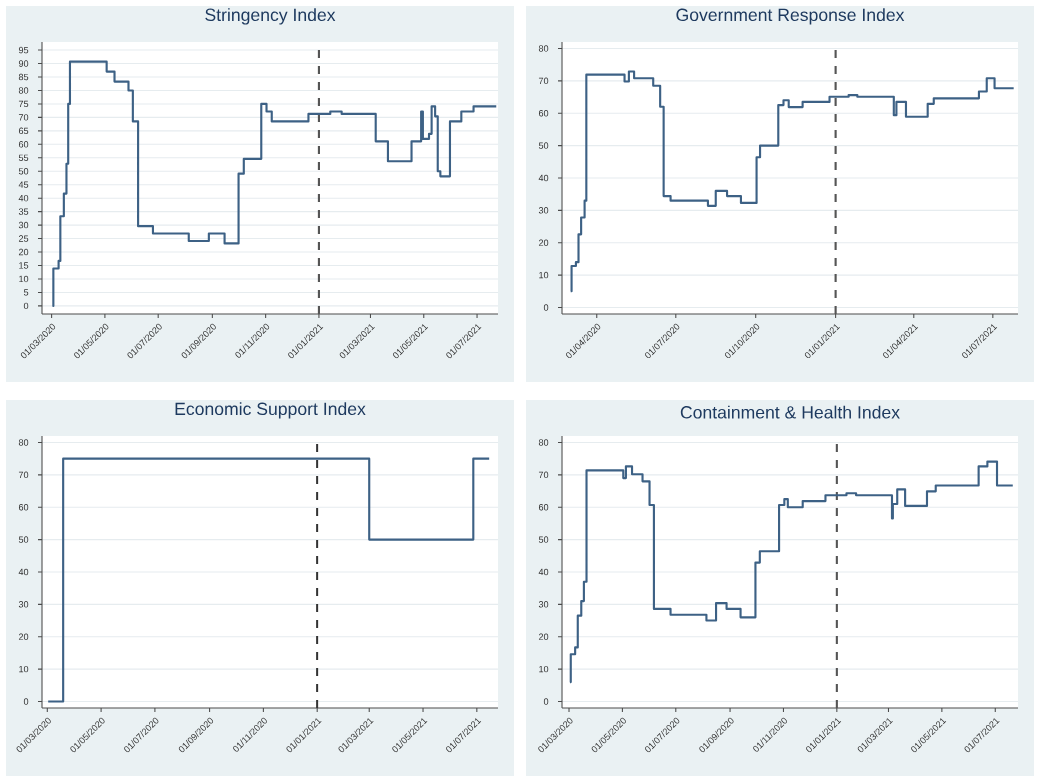 This screenshot has width=1040, height=784. Describe the element at coordinates (270, 410) in the screenshot. I see `chart-title: Economic Support Index` at that location.